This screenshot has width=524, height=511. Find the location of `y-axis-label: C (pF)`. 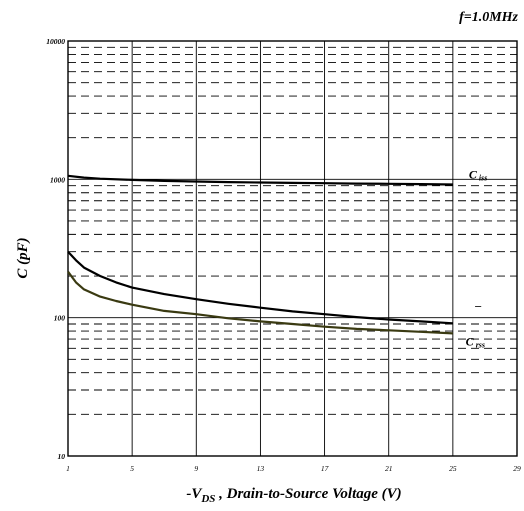

y-axis-label: C (pF) is located at coordinates (23, 257).